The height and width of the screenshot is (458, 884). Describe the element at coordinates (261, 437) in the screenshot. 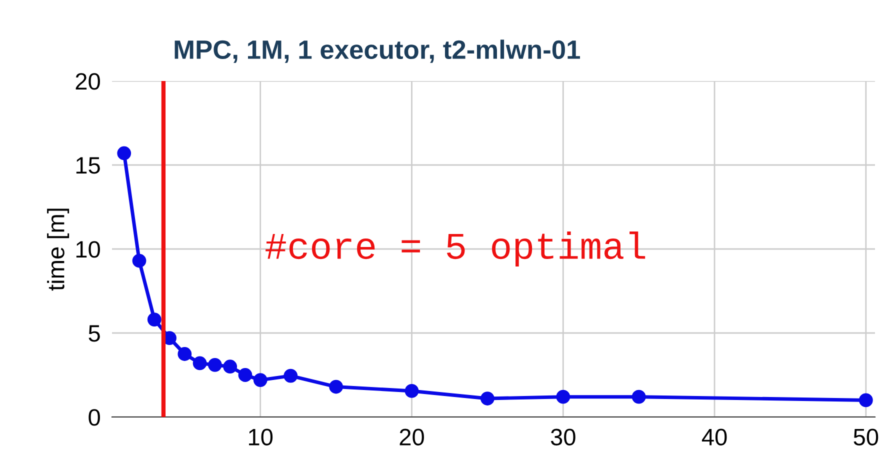

I see `x-tick-label: 10` at that location.